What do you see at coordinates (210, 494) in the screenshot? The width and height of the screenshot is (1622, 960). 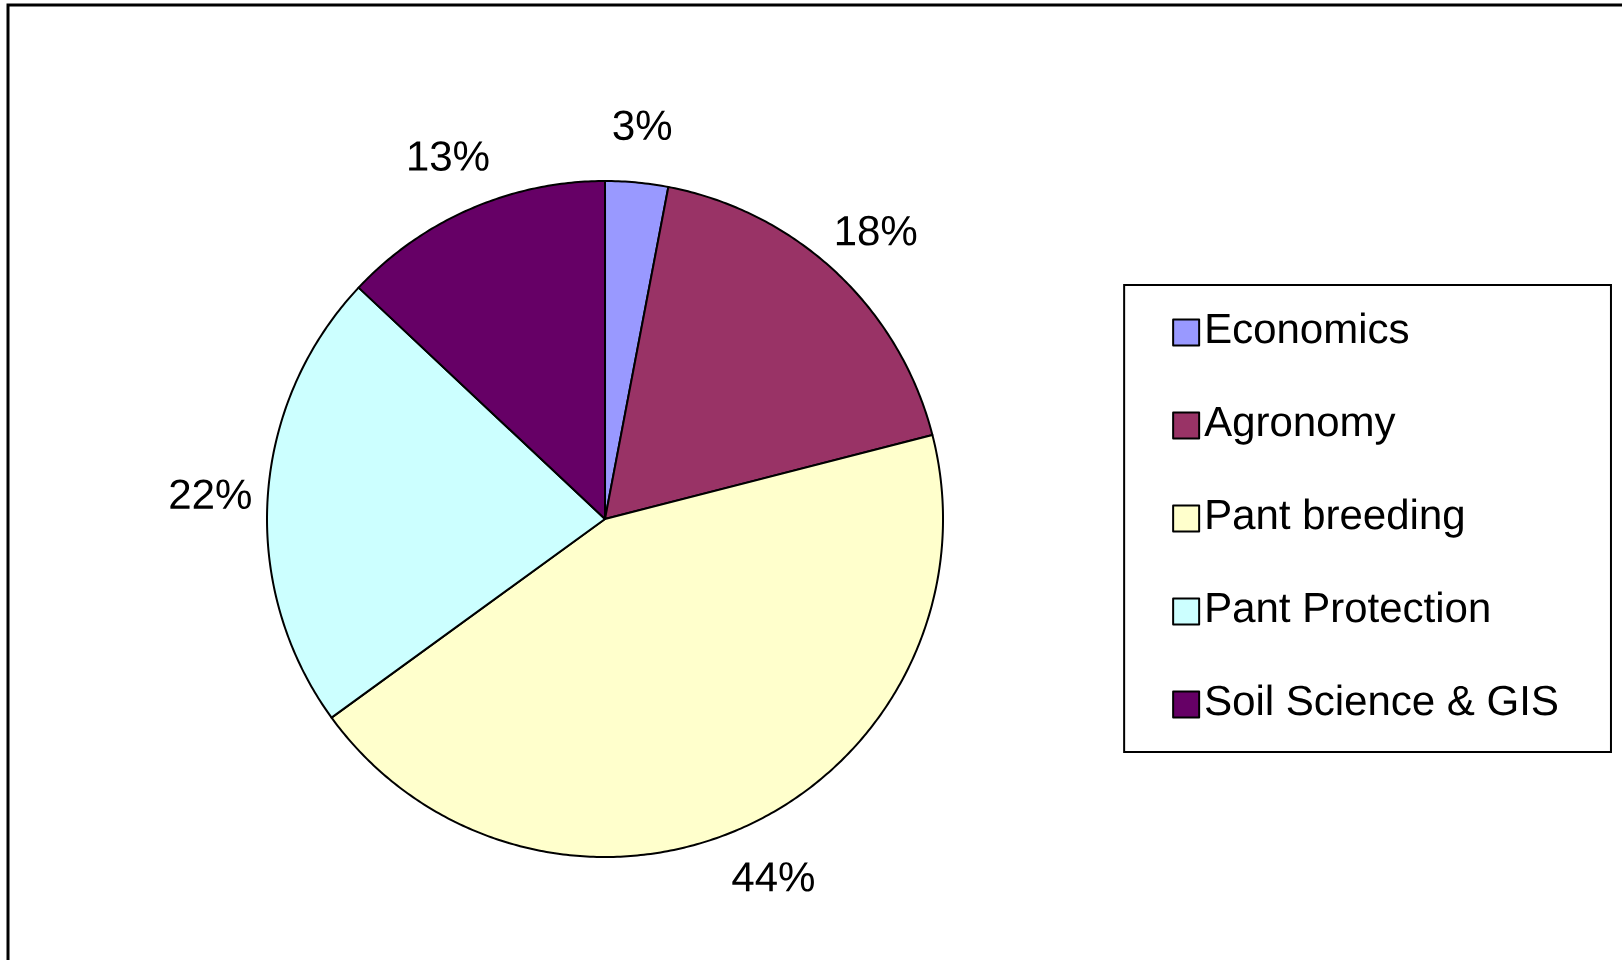 I see `data-label: 22%` at bounding box center [210, 494].